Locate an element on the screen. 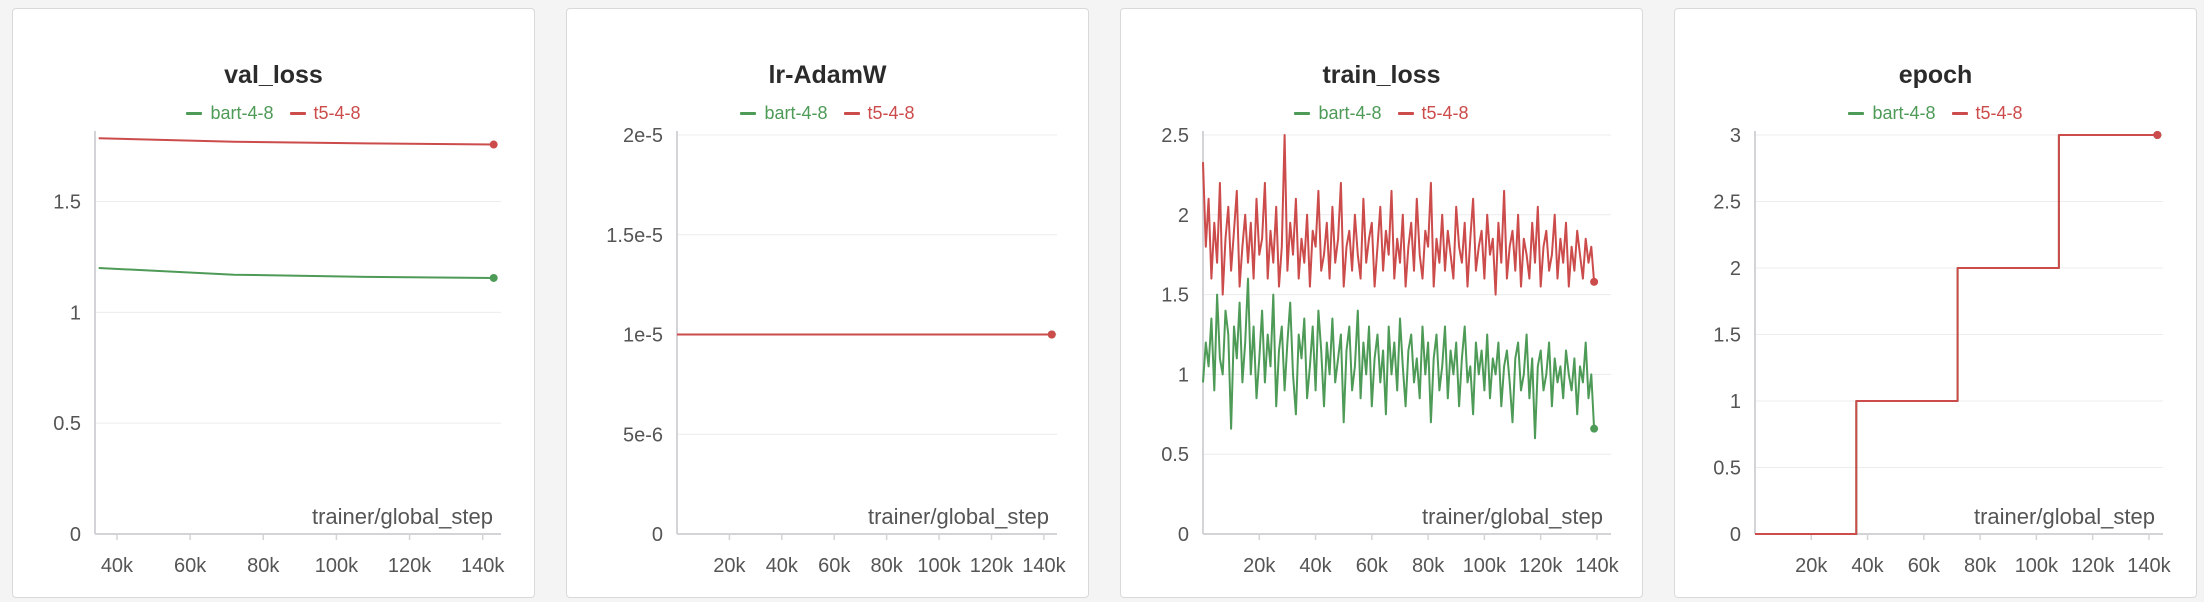 The height and width of the screenshot is (602, 2204). y-tick-label: 2e-5 is located at coordinates (643, 136).